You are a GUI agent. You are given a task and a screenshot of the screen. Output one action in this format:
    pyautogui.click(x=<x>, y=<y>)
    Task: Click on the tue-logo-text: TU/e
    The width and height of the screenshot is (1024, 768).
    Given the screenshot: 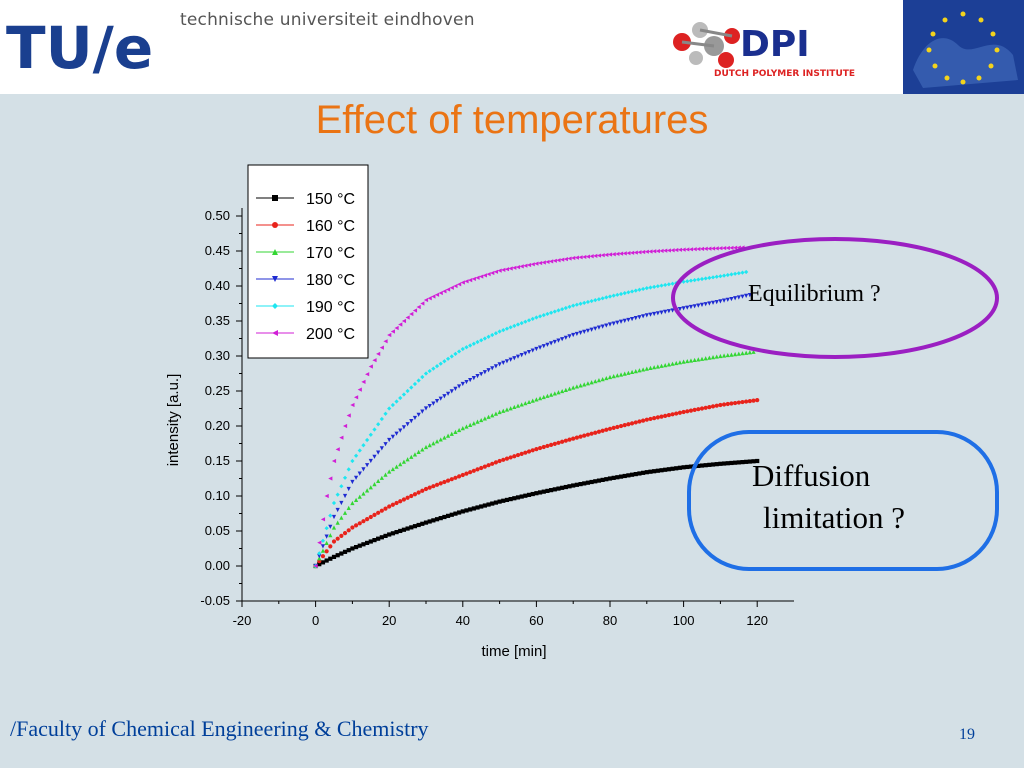 What is the action you would take?
    pyautogui.click(x=79, y=48)
    